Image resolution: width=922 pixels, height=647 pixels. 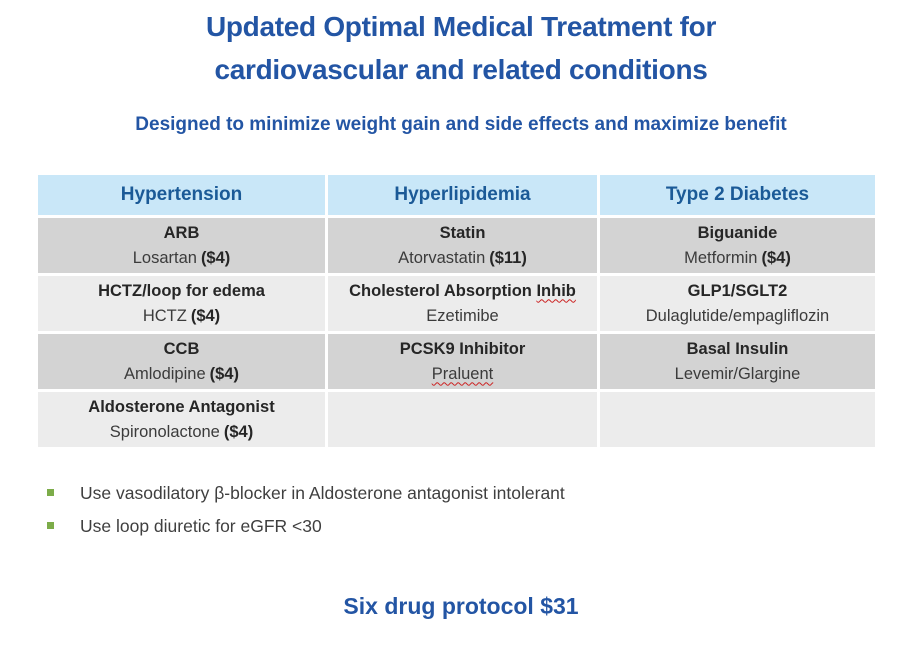 I want to click on drug-class-label: Aldosterone Antagonist, so click(x=181, y=406).